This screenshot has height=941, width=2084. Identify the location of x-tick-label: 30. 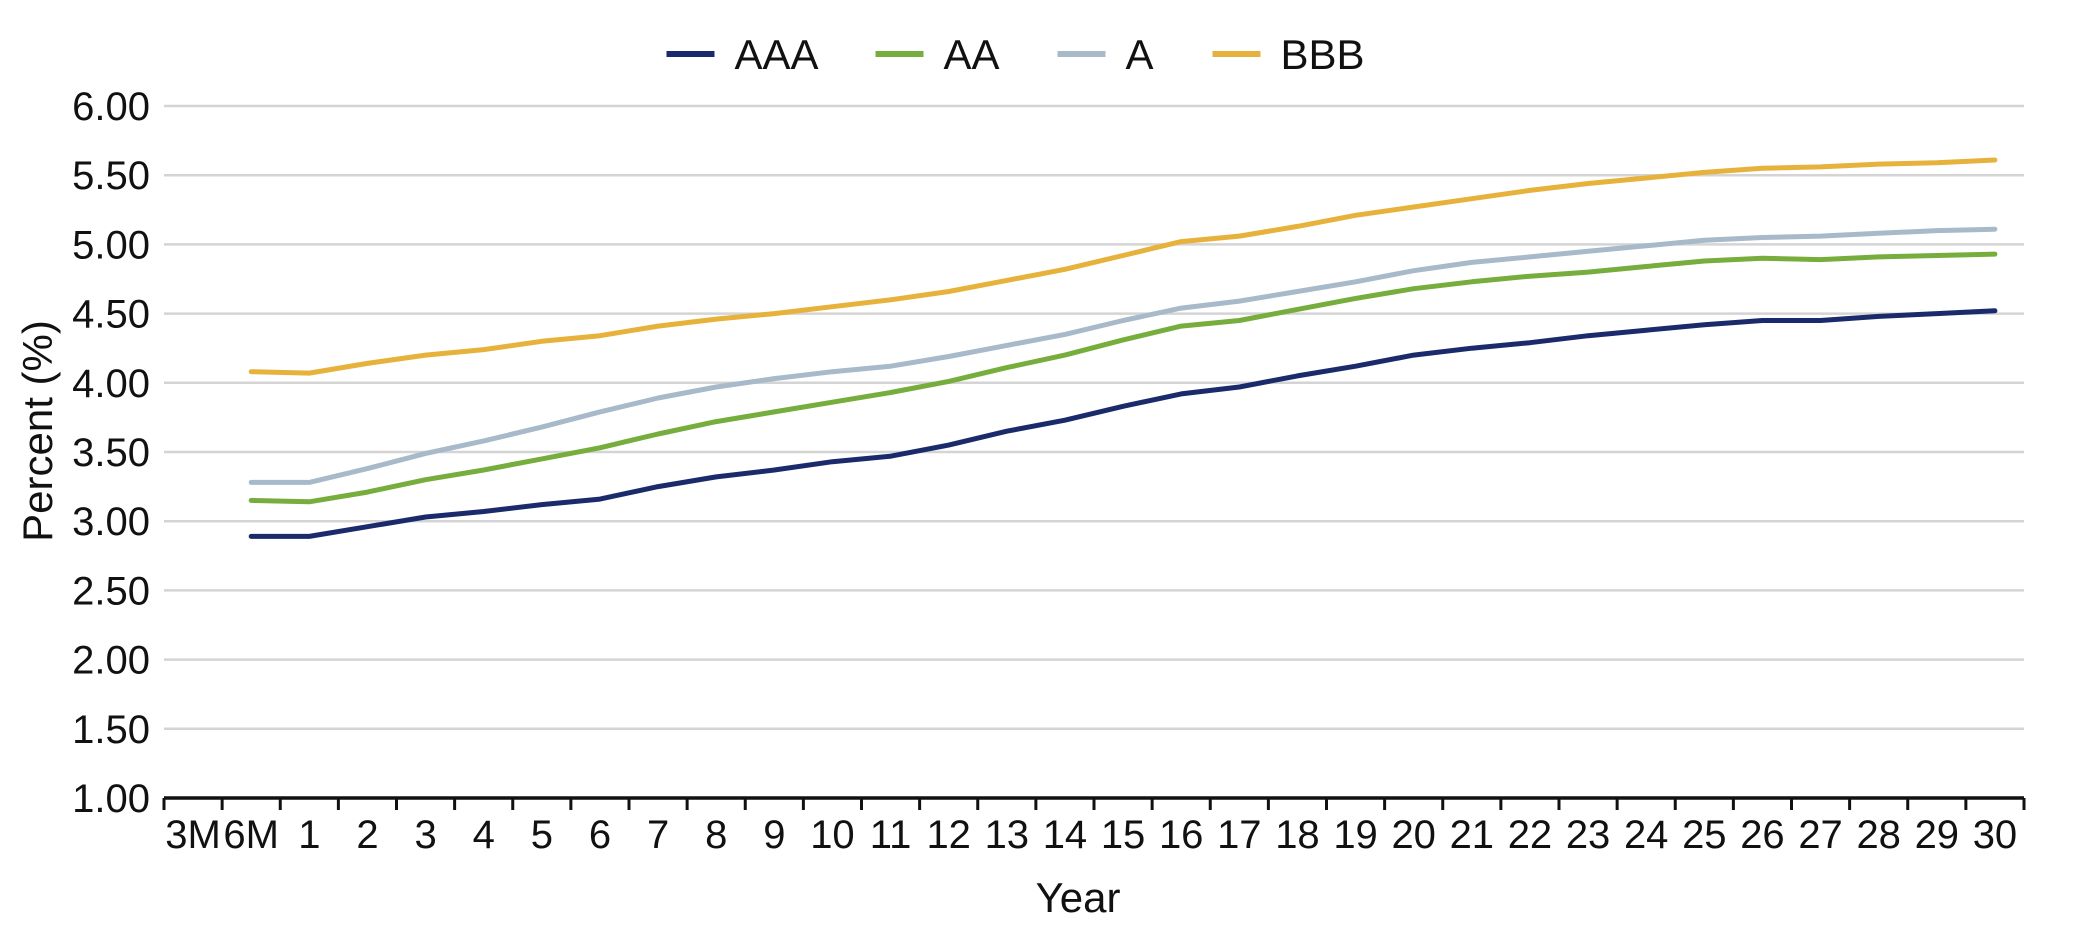
(1995, 835).